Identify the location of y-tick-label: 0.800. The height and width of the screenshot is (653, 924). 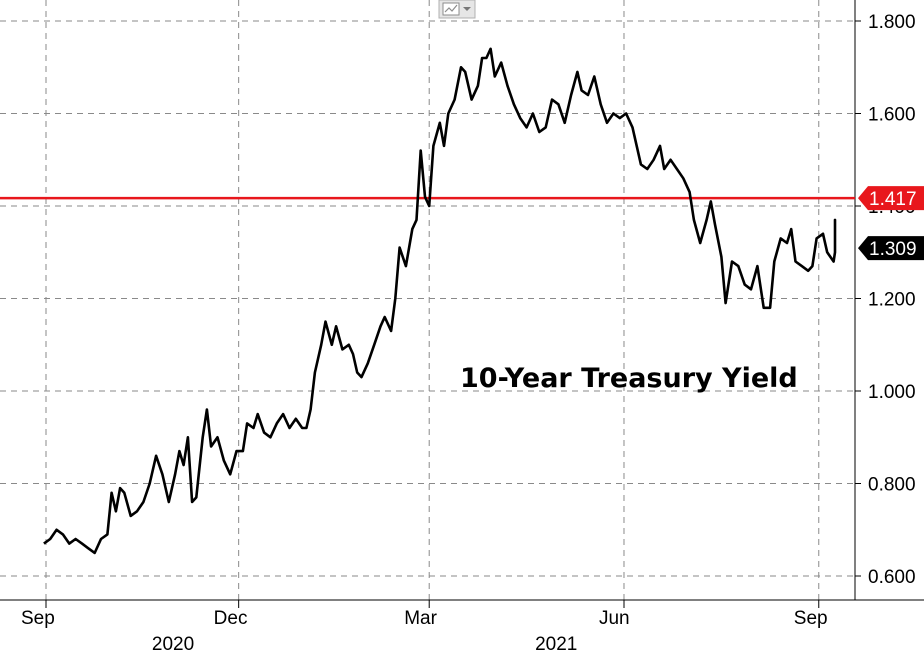
(892, 485).